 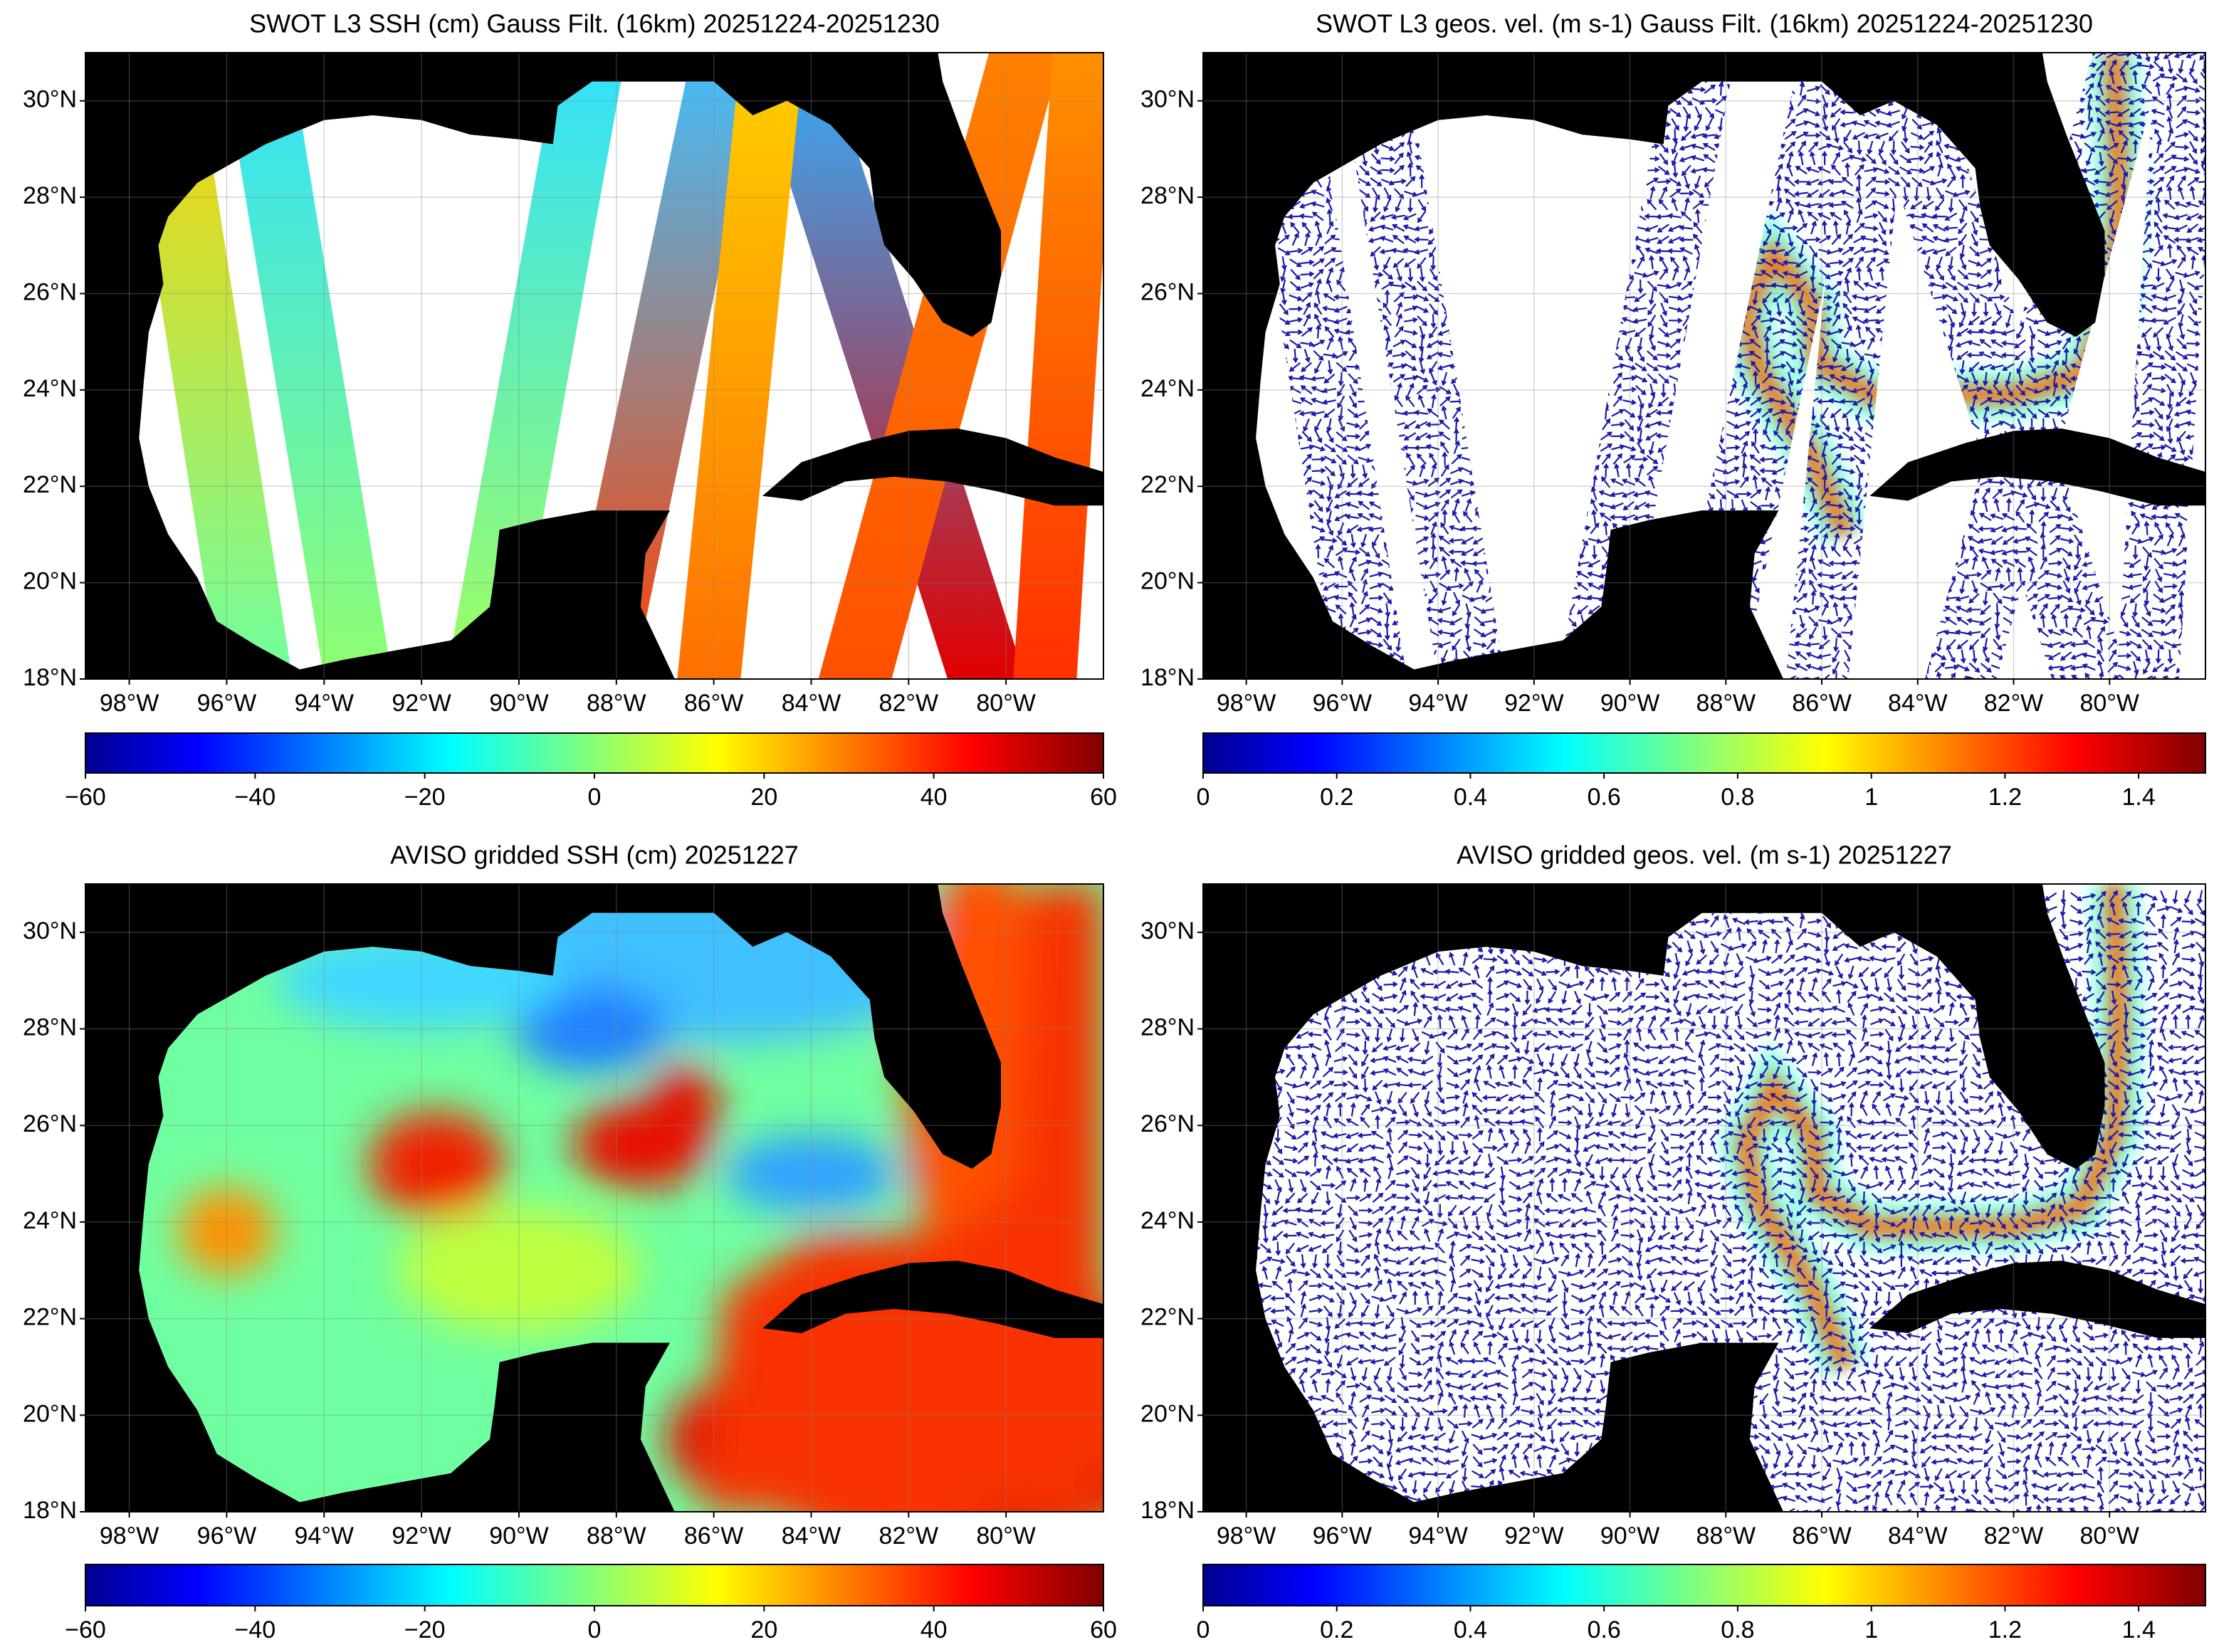 I want to click on x-tick-label: 86°W, so click(x=714, y=704).